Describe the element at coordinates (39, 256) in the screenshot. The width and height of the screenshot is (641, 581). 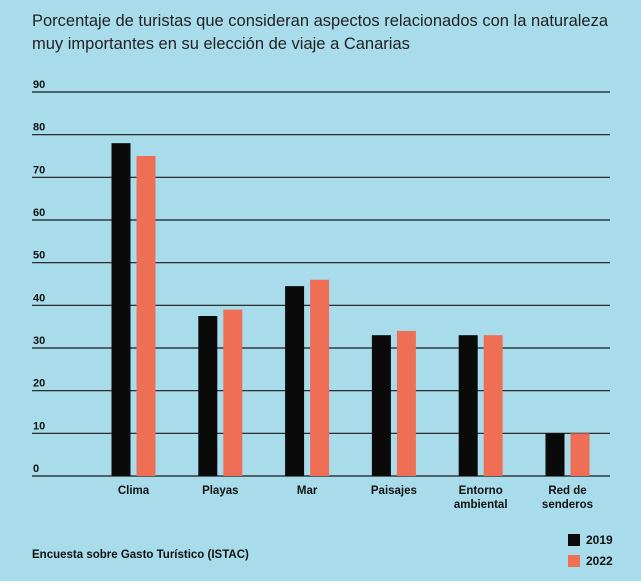
I see `y-tick-label: 50` at that location.